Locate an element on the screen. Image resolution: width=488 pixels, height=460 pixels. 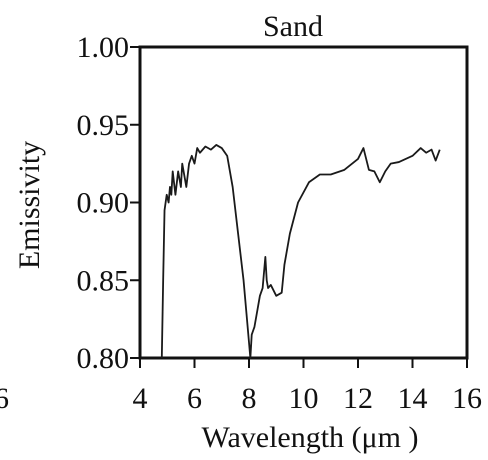
y-tick-label: 0.90 is located at coordinates (103, 203).